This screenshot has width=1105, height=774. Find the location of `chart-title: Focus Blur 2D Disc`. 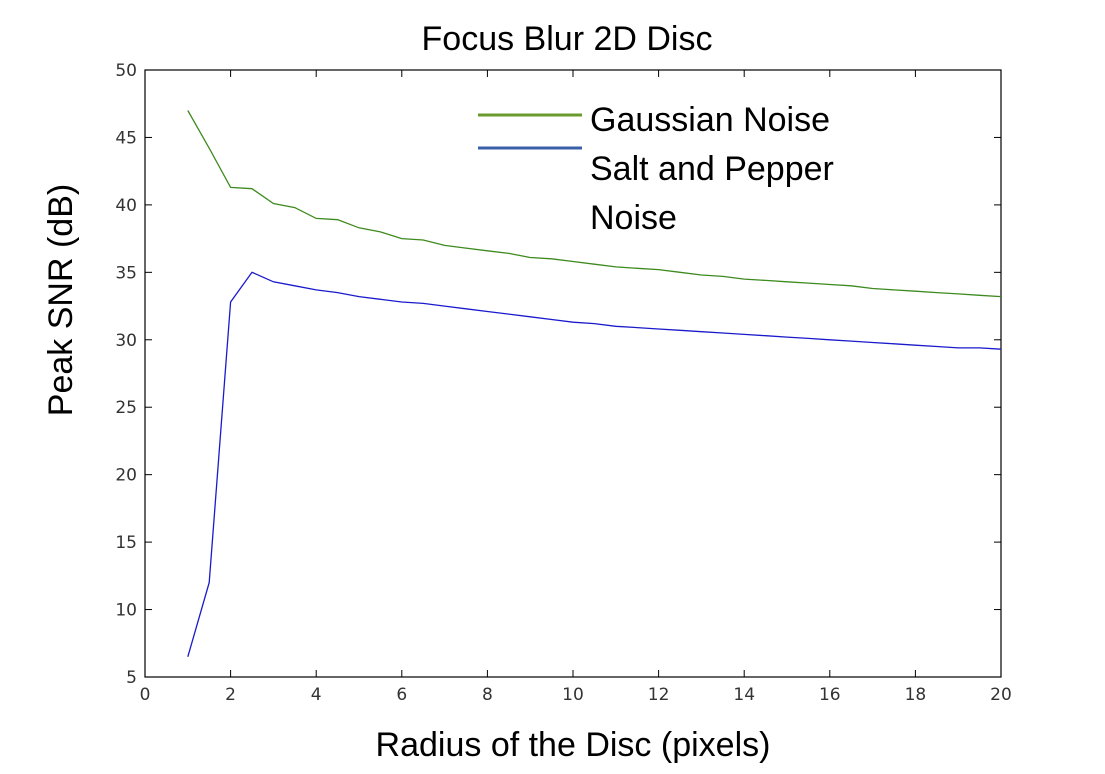

chart-title: Focus Blur 2D Disc is located at coordinates (567, 39).